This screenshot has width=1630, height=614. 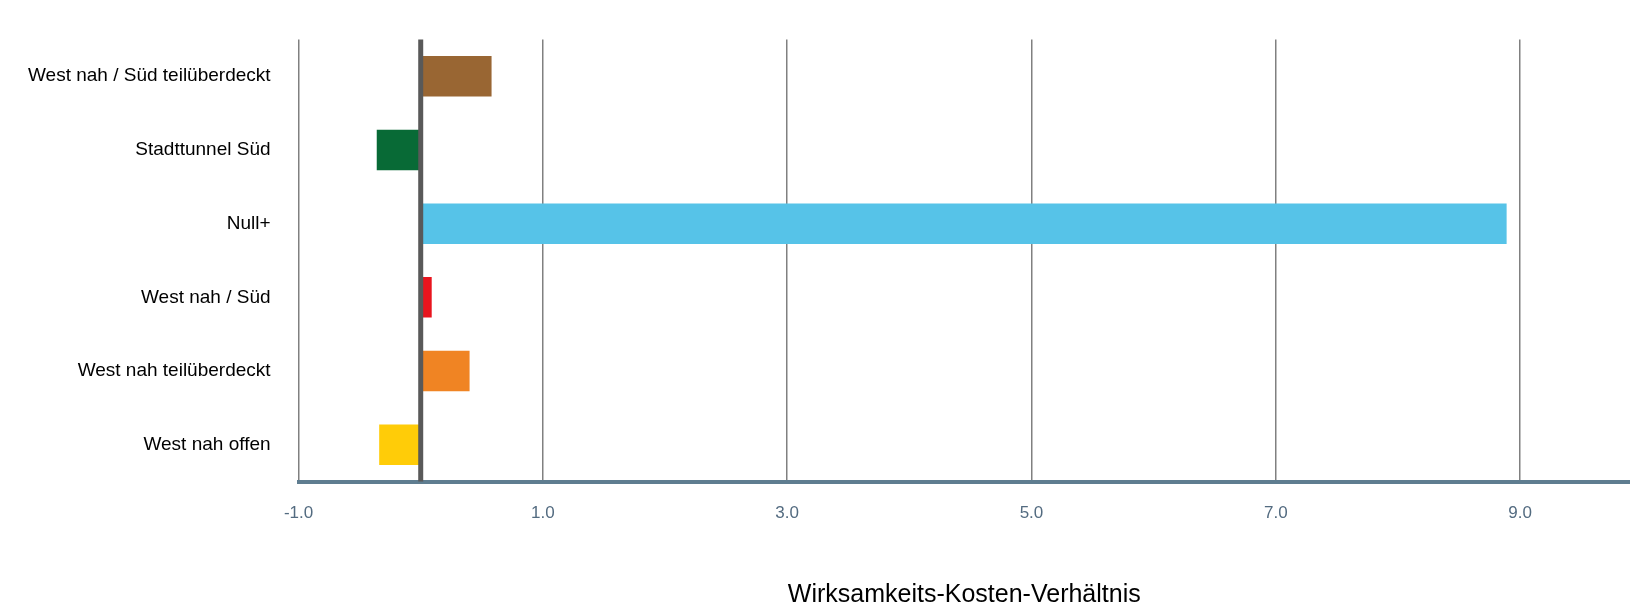 I want to click on x-tick-label: 5.0, so click(x=1031, y=513).